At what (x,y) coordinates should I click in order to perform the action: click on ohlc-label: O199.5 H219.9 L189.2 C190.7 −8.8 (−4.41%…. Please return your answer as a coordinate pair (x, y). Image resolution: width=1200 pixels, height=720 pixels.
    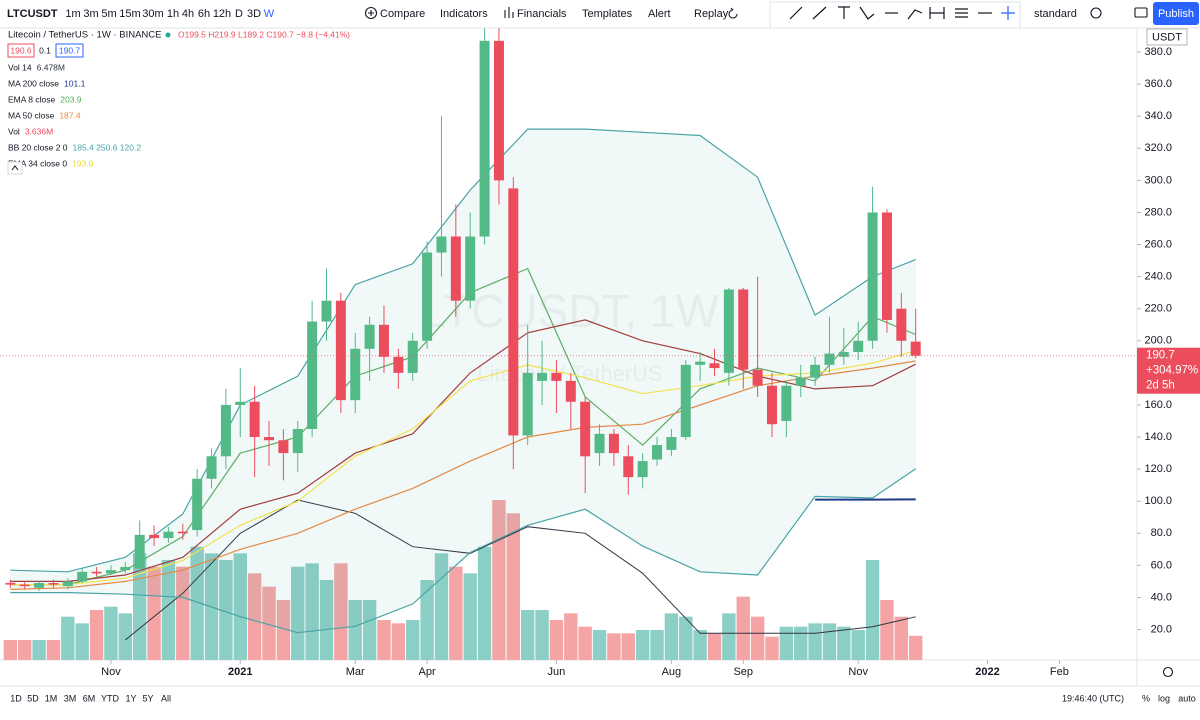
    Looking at the image, I should click on (264, 34).